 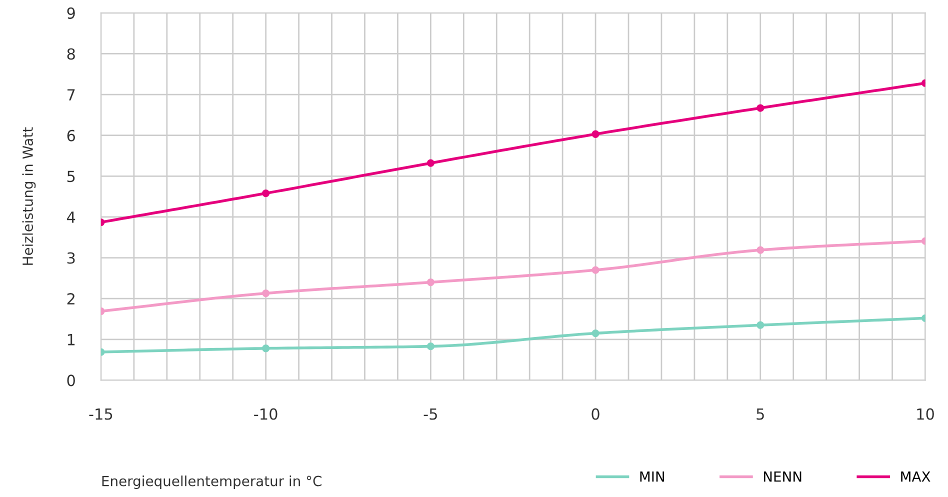 What do you see at coordinates (212, 482) in the screenshot?
I see `x-axis-title: Energiequellentemperatur in °C` at bounding box center [212, 482].